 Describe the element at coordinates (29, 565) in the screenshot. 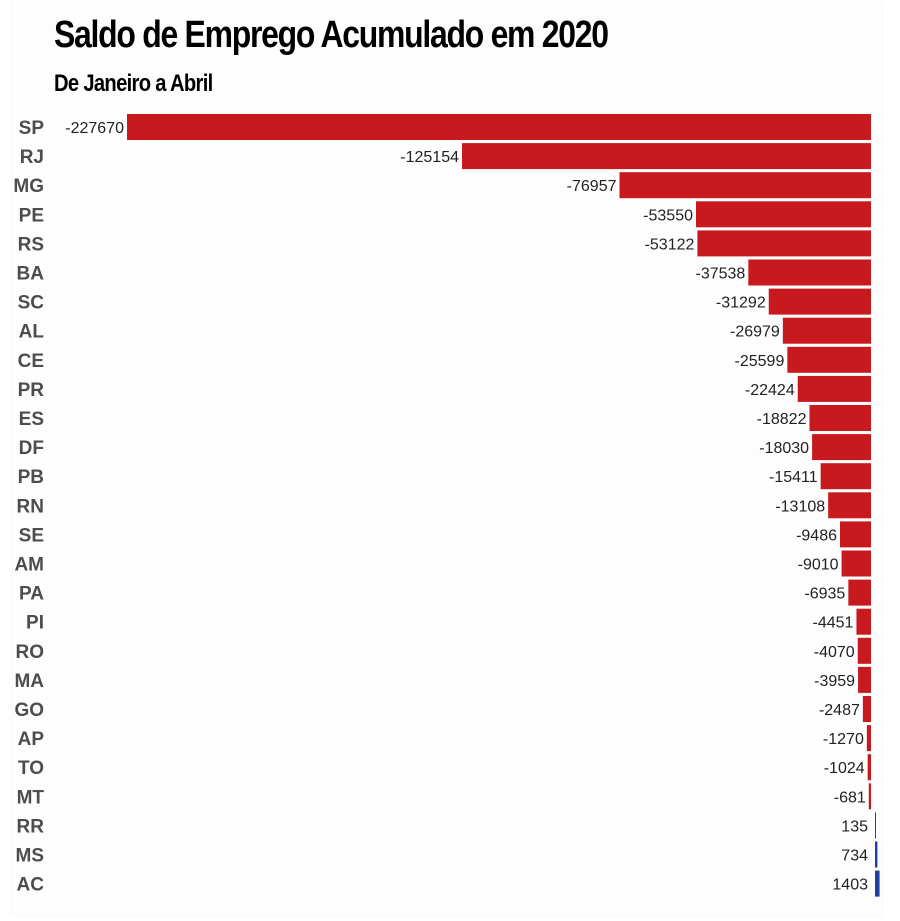

I see `category-label: AM` at that location.